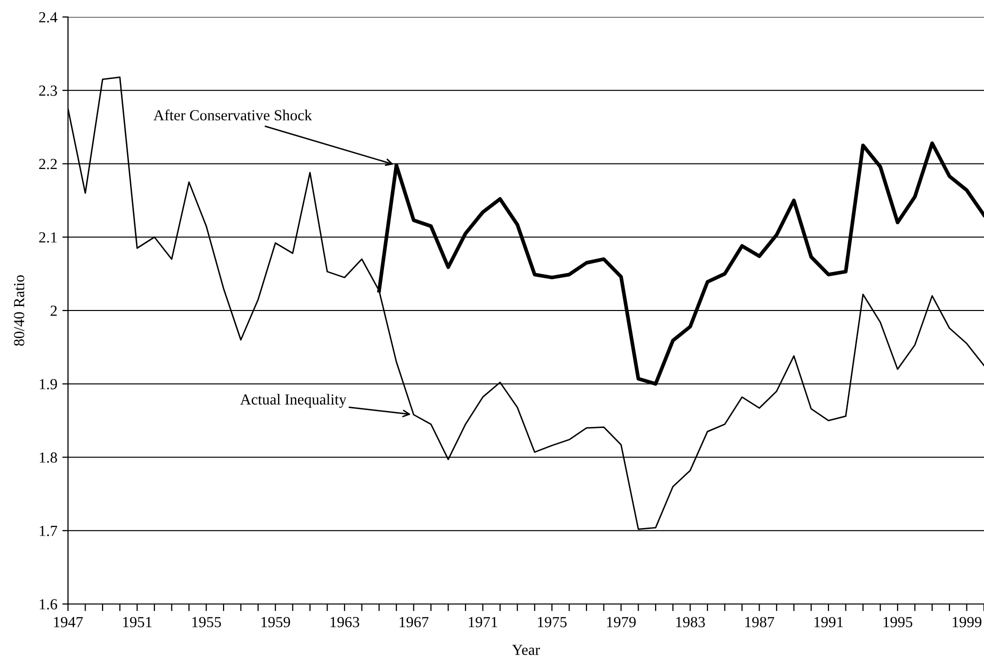 The height and width of the screenshot is (664, 984). Describe the element at coordinates (898, 622) in the screenshot. I see `x-tick-label: 1995` at that location.